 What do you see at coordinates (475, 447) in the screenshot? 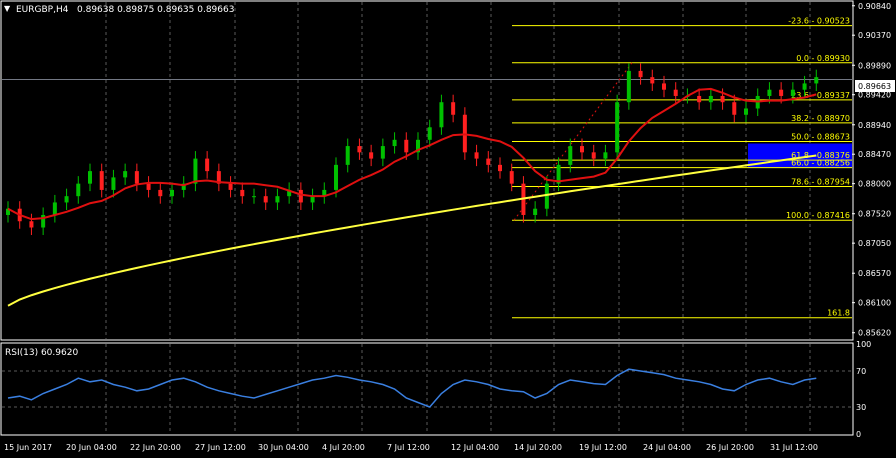
I see `time-axis-label: 12 Jul 04:00` at bounding box center [475, 447].